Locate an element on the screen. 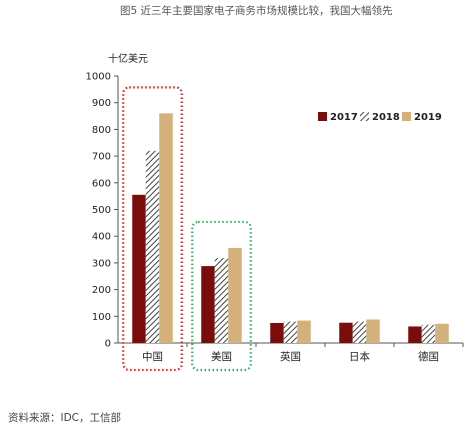  y-tick-label: 200 is located at coordinates (101, 290).